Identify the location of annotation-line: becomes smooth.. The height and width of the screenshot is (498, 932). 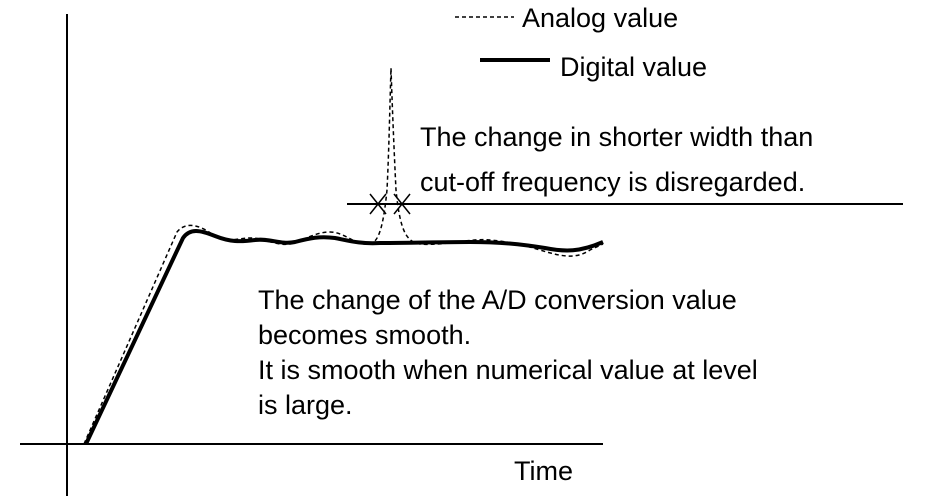
(364, 335).